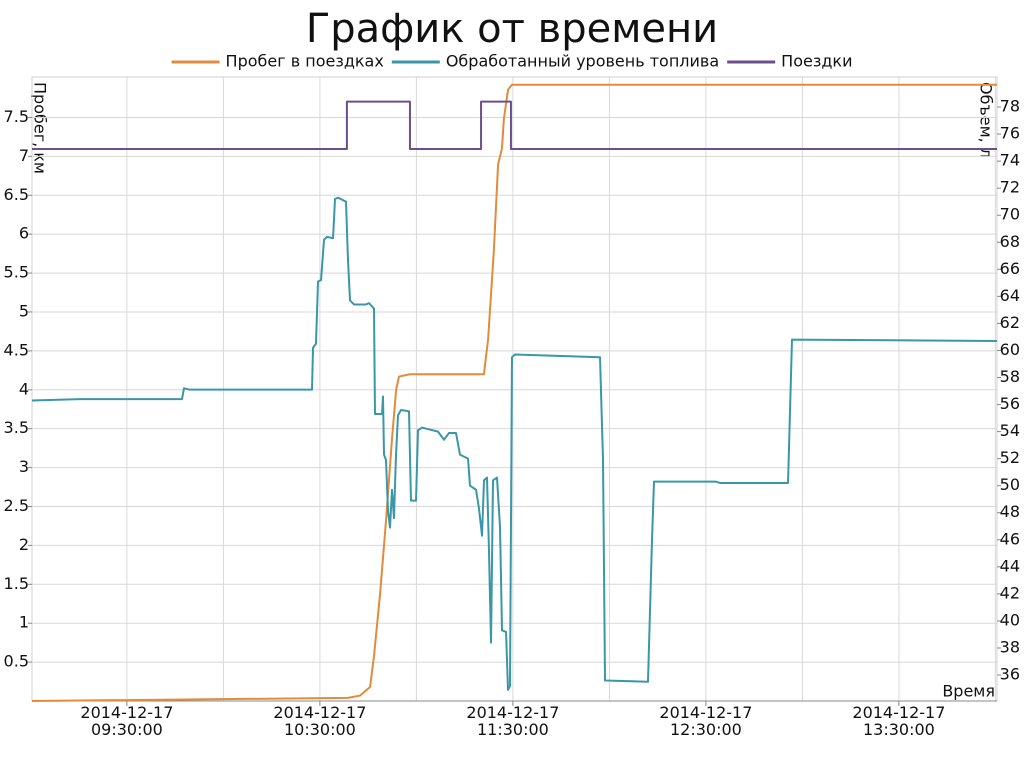 This screenshot has width=1024, height=768. Describe the element at coordinates (24, 544) in the screenshot. I see `y-tick-label: 2` at that location.